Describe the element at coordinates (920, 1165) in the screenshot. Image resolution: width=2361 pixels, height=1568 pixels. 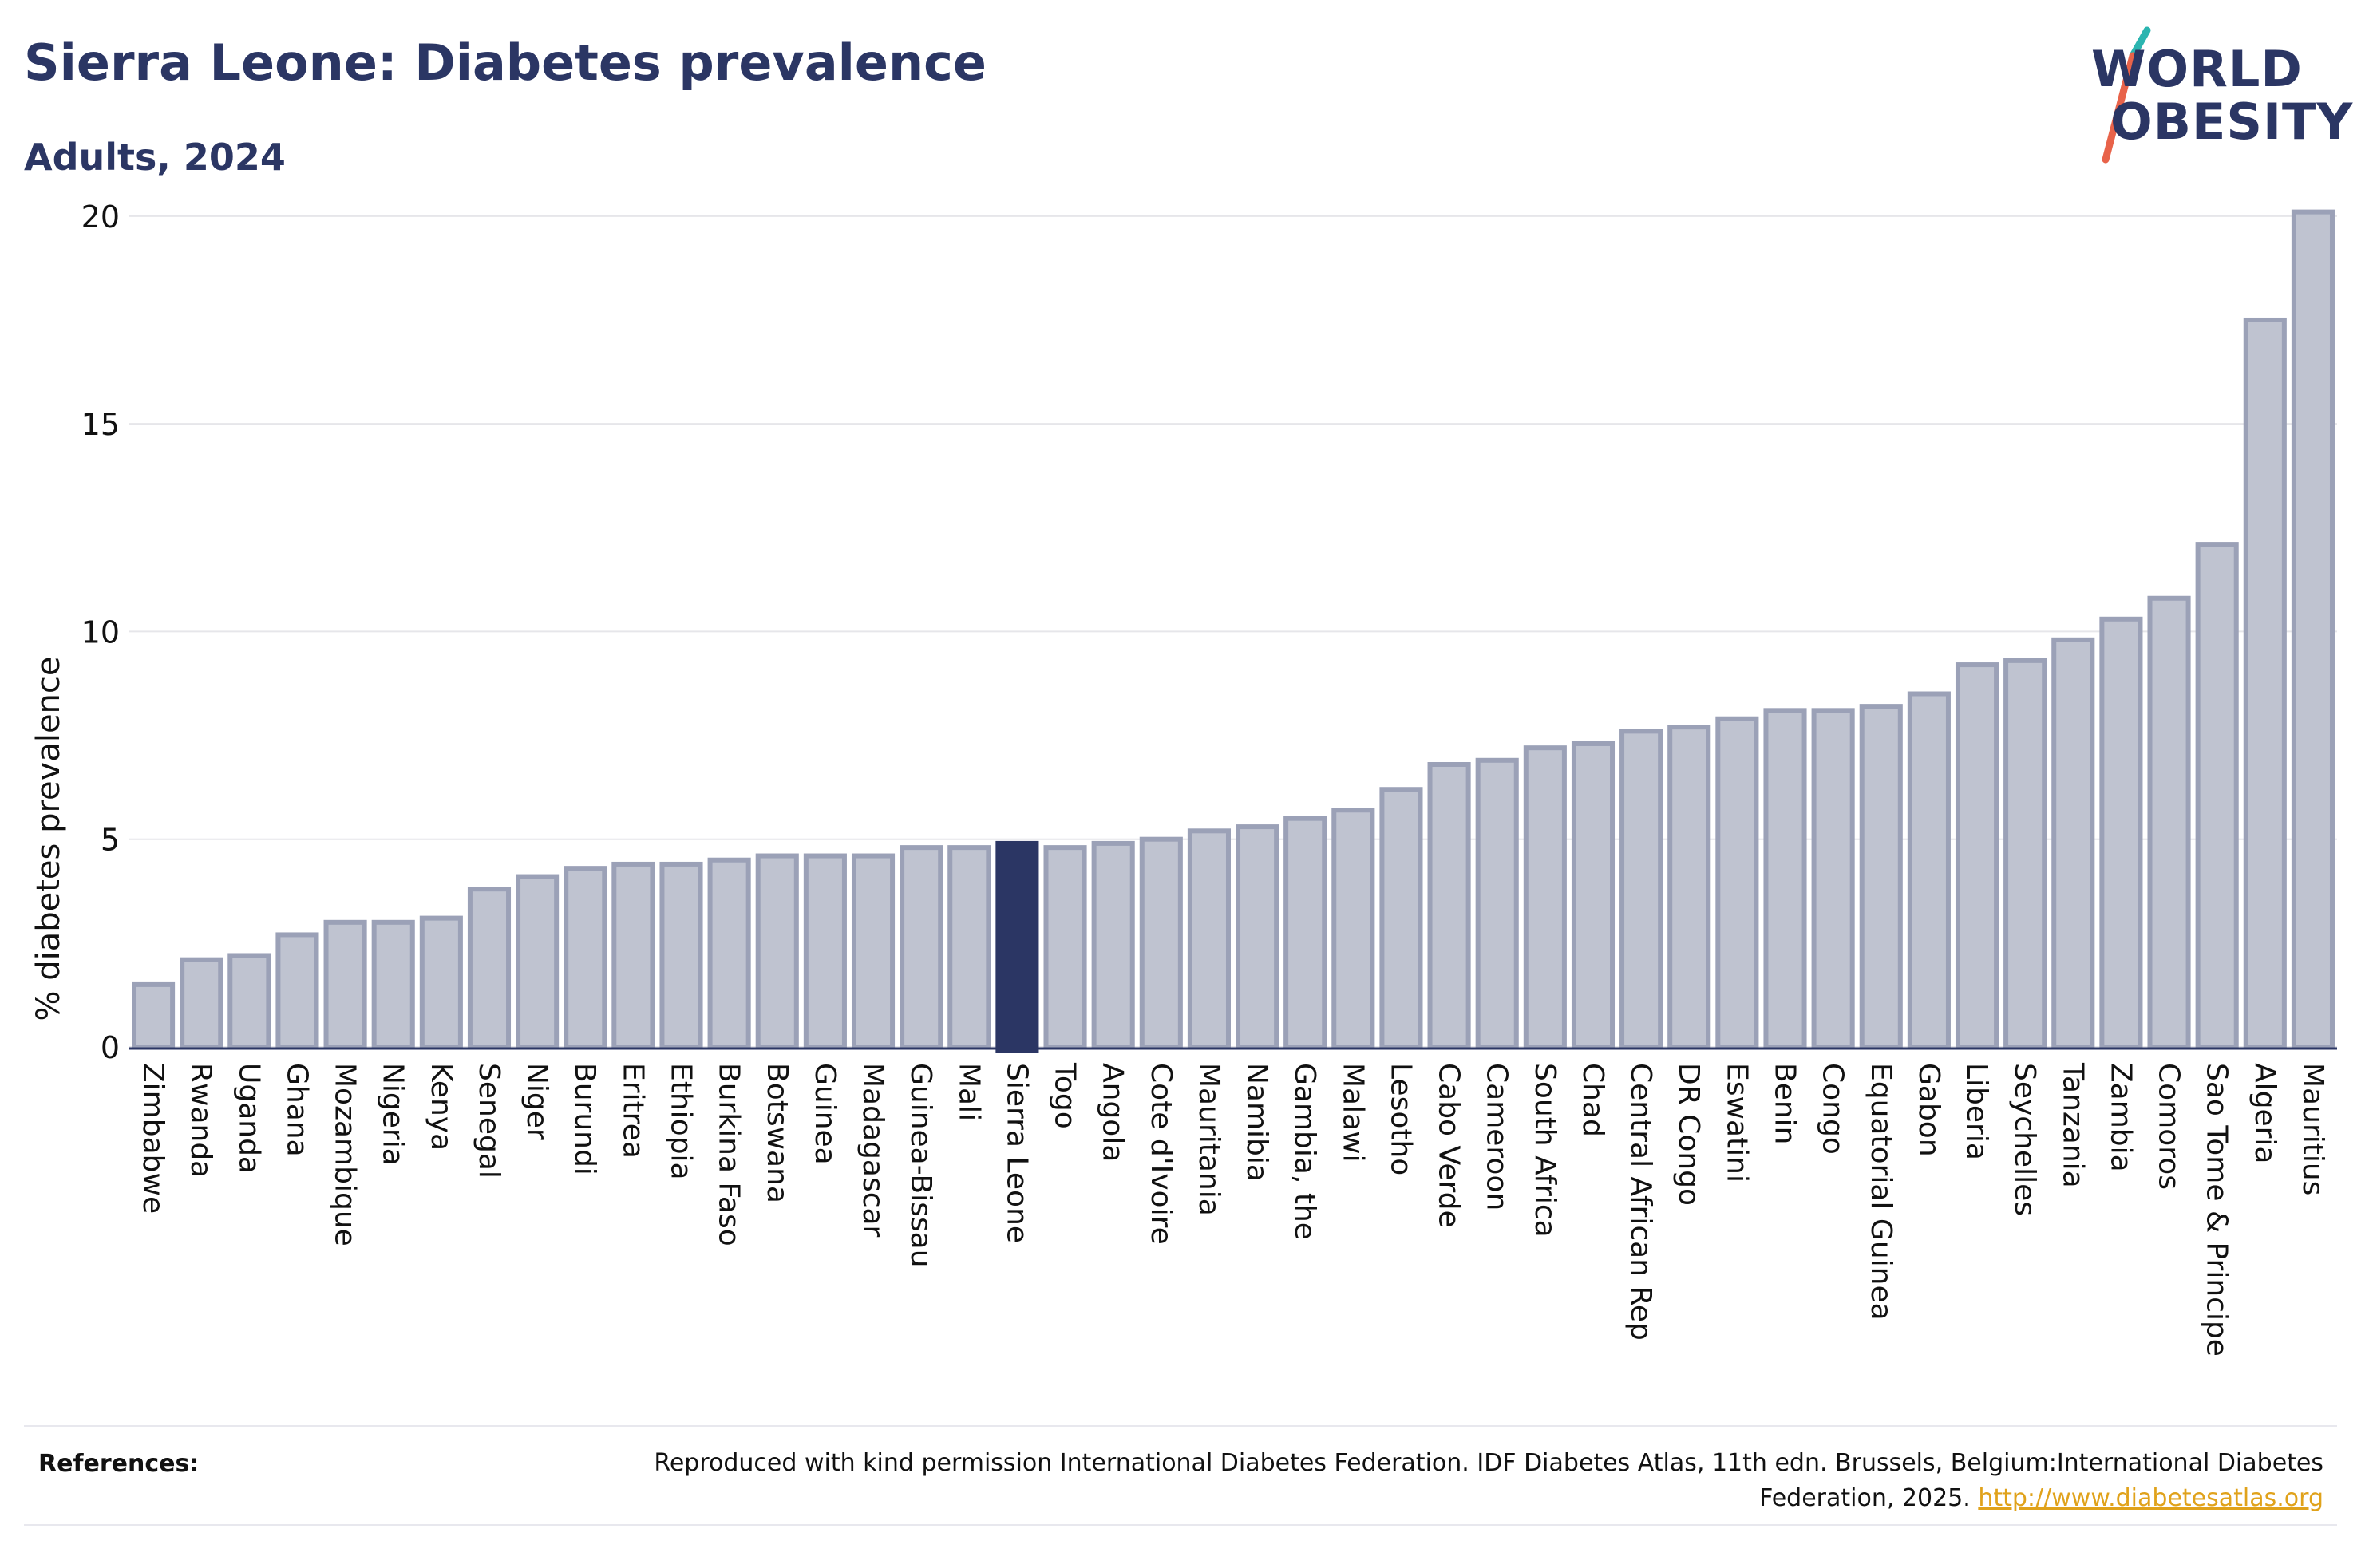
I see `x-tick-label: Guinea-Bissau` at that location.